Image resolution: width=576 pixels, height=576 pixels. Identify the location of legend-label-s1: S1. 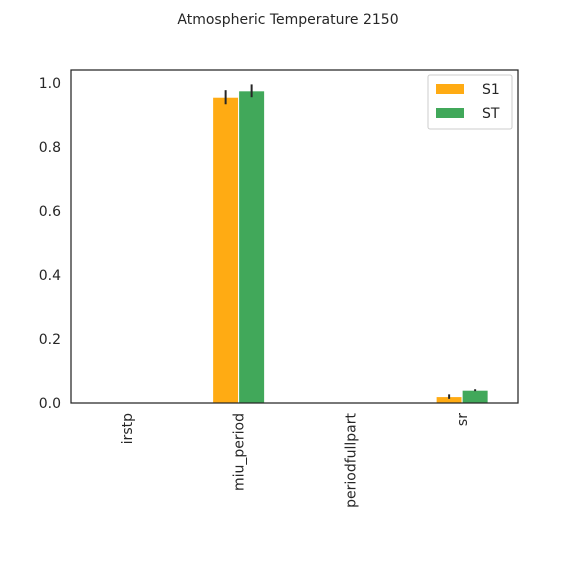
(491, 90).